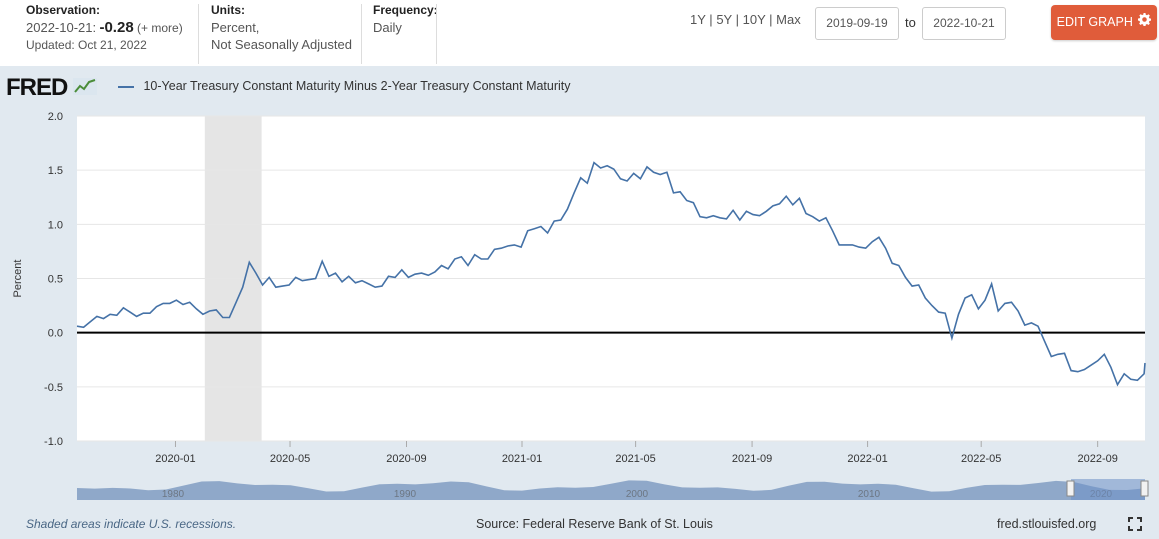 The image size is (1159, 539). I want to click on edit-graph-button: EDIT GRAPH, so click(1104, 22).